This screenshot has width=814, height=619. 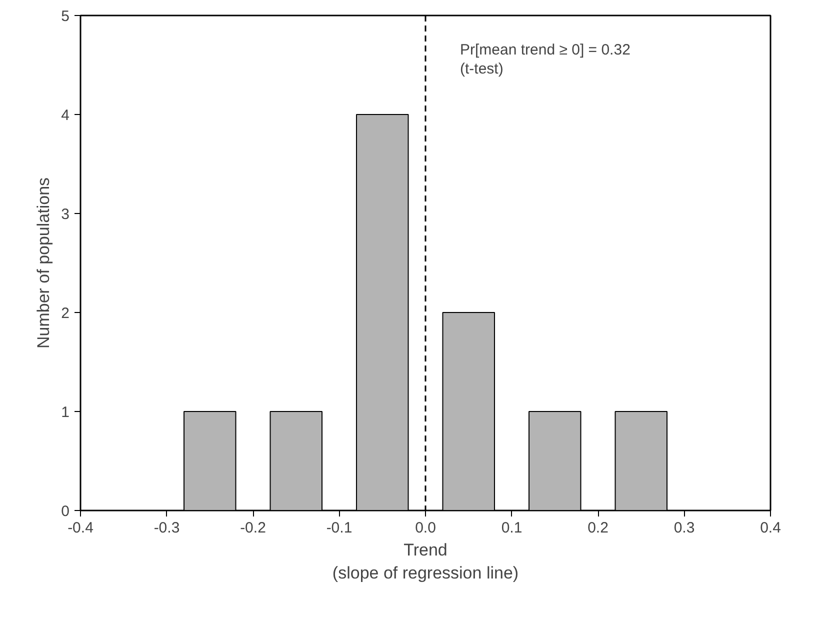 I want to click on y-tick-label: 1, so click(x=65, y=412).